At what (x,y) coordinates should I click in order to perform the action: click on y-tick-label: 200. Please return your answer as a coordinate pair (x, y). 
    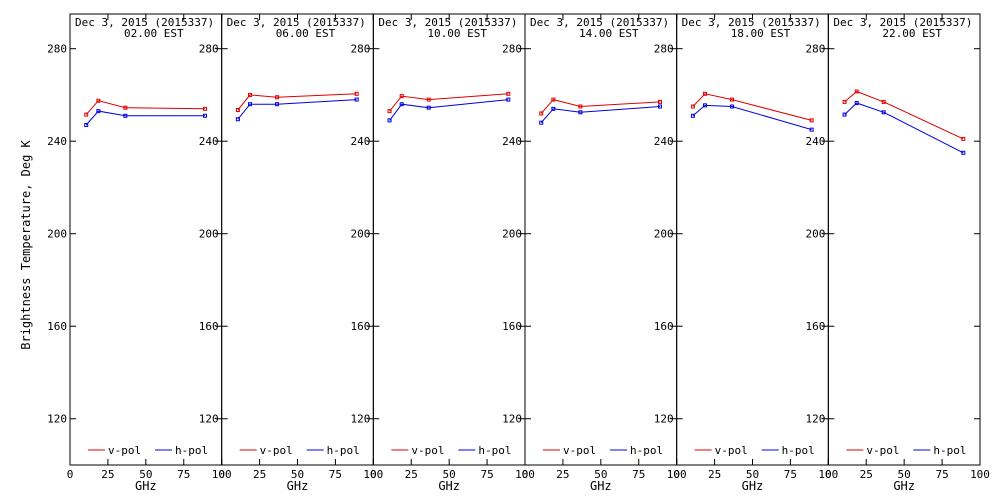
    Looking at the image, I should click on (57, 234).